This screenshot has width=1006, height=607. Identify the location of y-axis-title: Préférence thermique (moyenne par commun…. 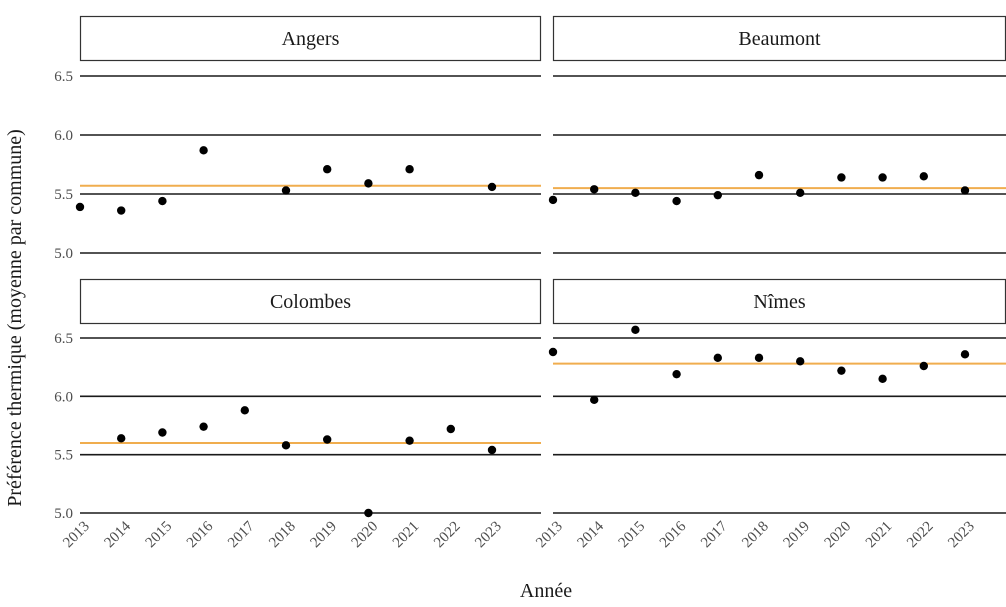
(15, 318).